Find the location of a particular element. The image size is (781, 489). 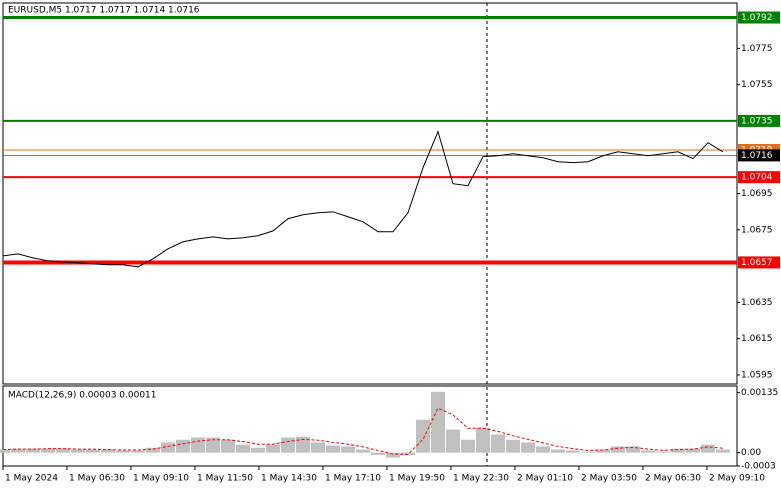

y-tick-label: 0.00 is located at coordinates (751, 453).